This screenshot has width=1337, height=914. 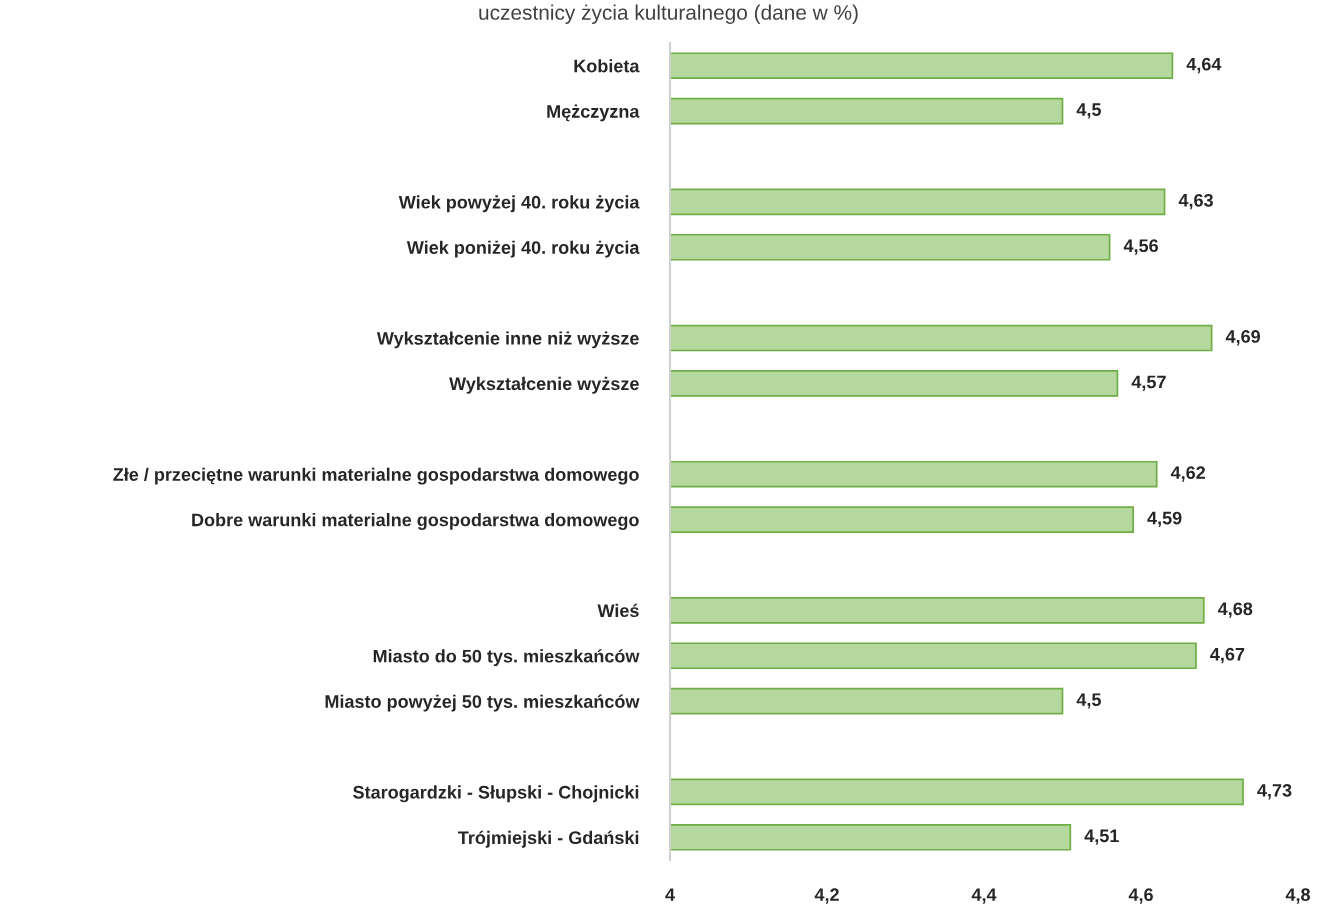 I want to click on data-label: 4,73, so click(x=1274, y=791).